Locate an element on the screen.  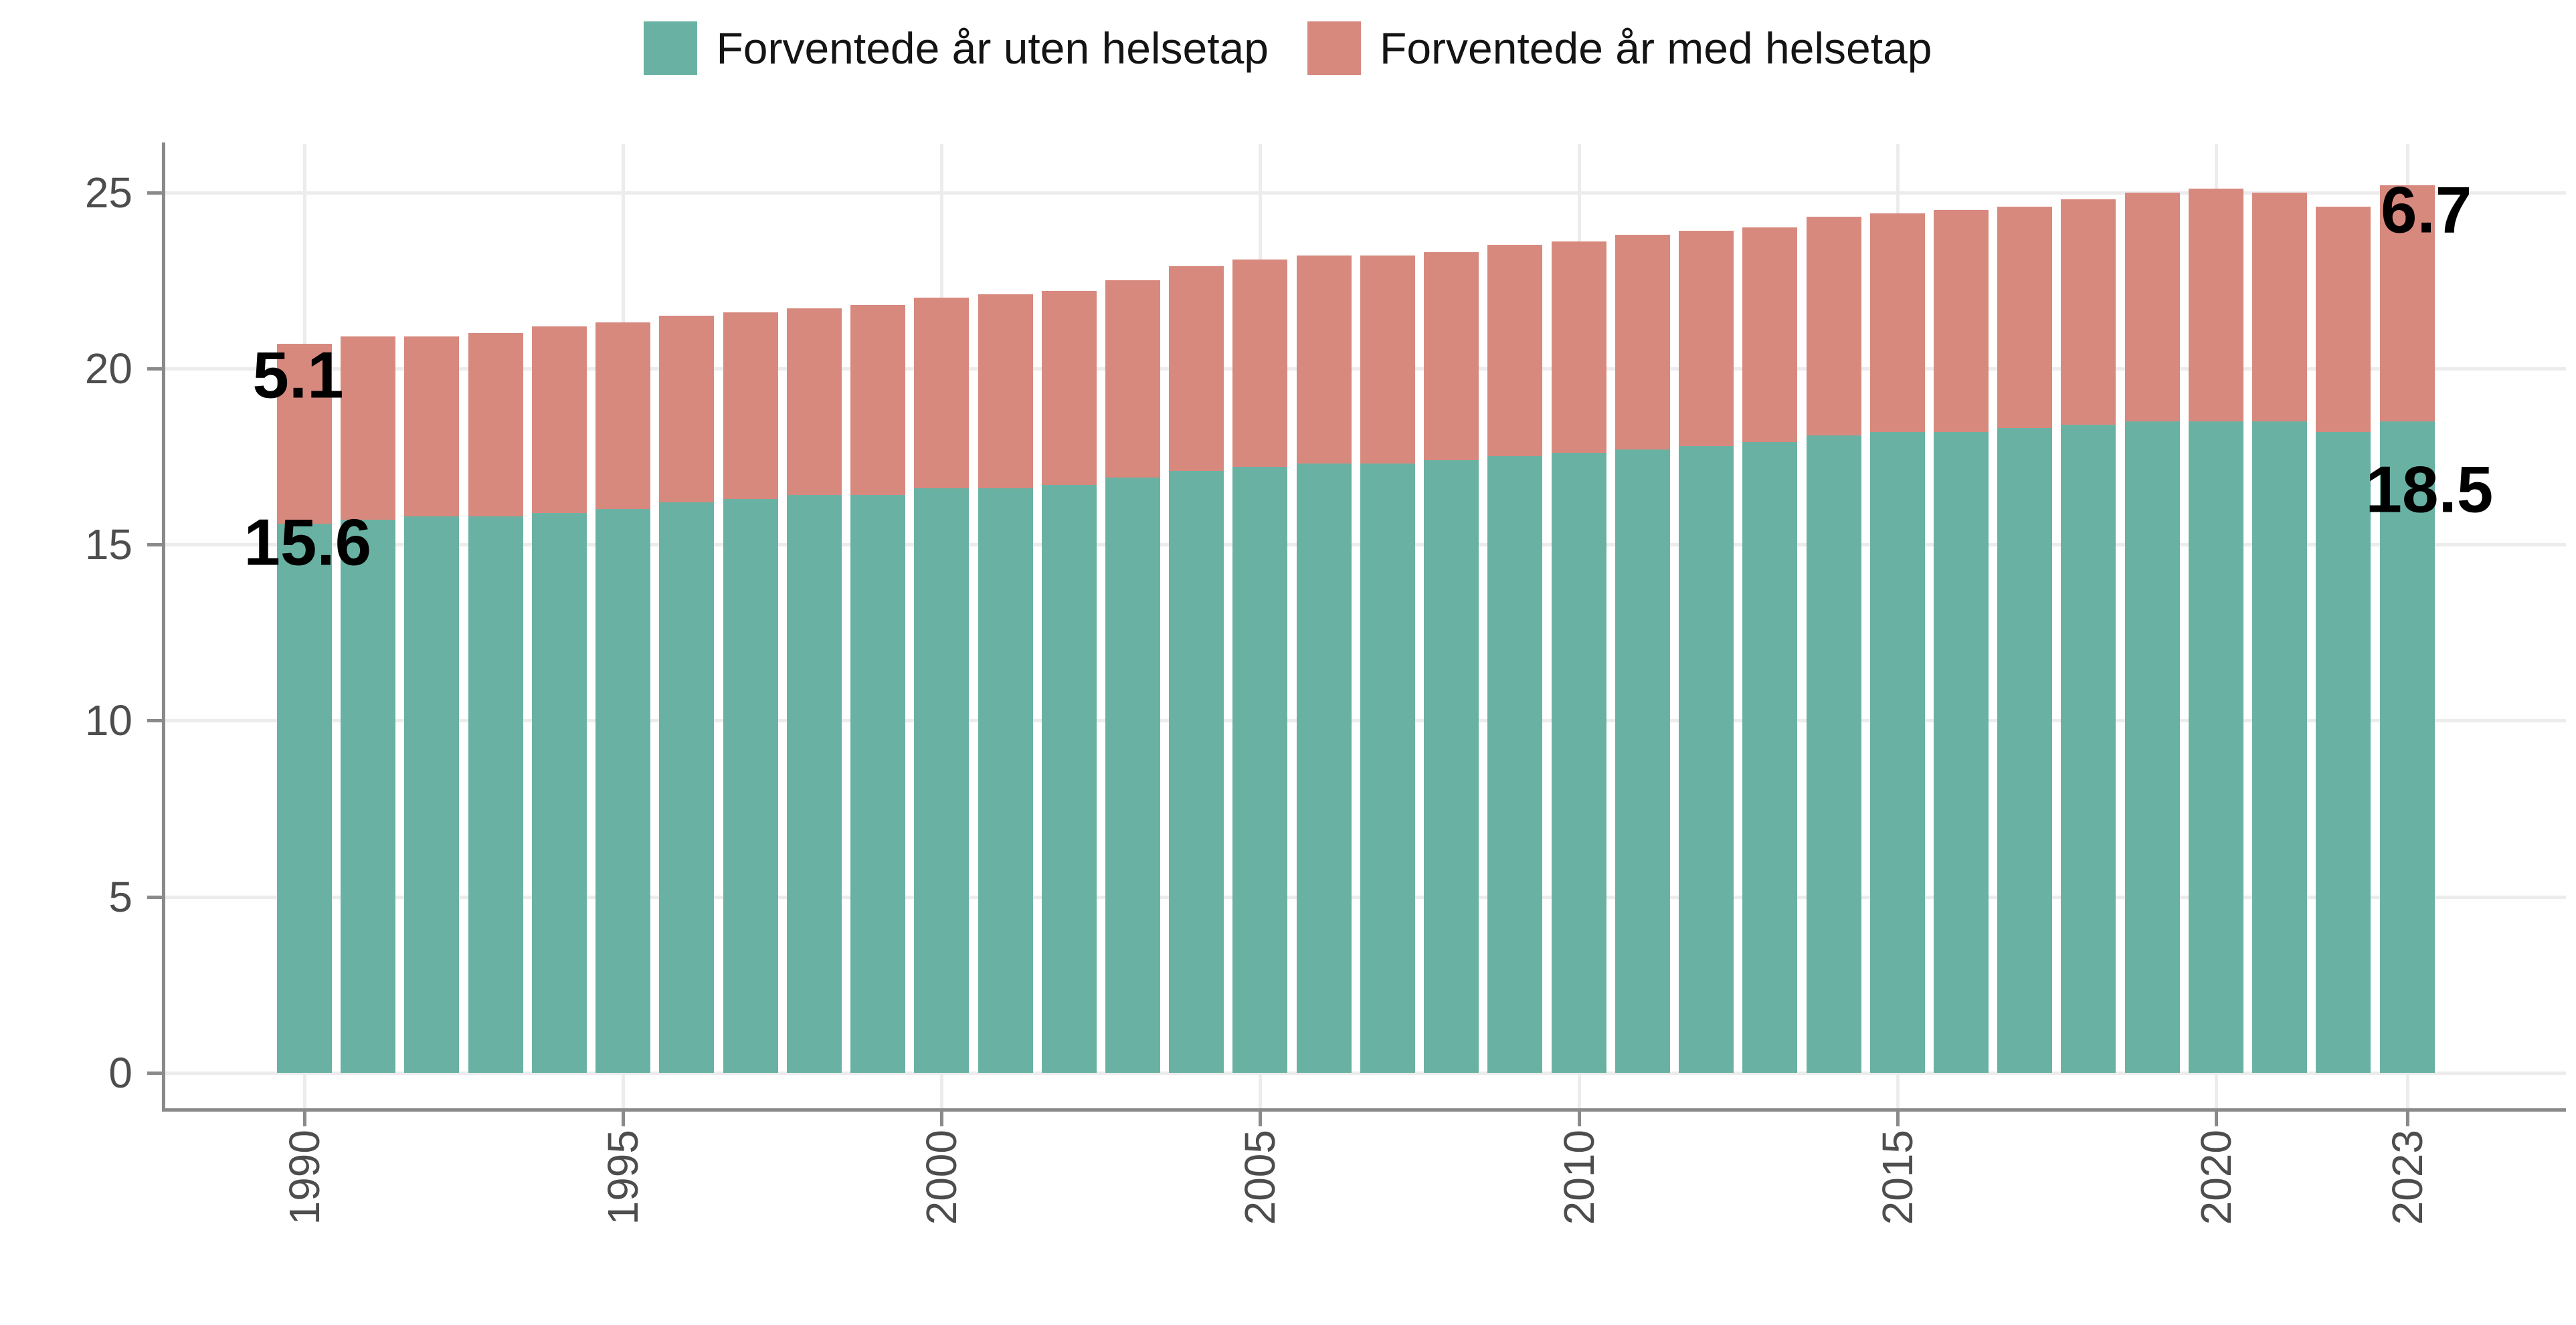
x-tick-label-2023: 2023 is located at coordinates (2407, 1177).